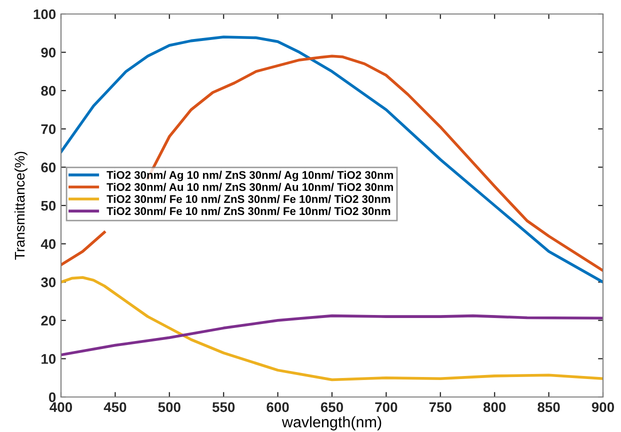 Image resolution: width=621 pixels, height=432 pixels. Describe the element at coordinates (249, 187) in the screenshot. I see `legend-label: TiO2 30nm/ Au 10 nm/ ZnS 30nm/ Au 10nm/ TiO2 30nm` at that location.